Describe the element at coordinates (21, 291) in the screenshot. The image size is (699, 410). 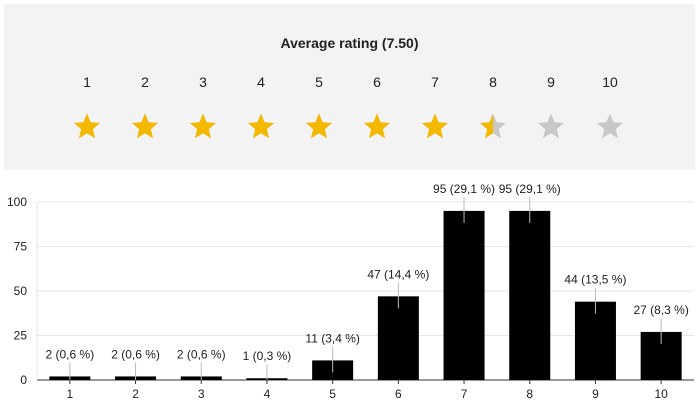
I see `y-tick-label: 50` at that location.